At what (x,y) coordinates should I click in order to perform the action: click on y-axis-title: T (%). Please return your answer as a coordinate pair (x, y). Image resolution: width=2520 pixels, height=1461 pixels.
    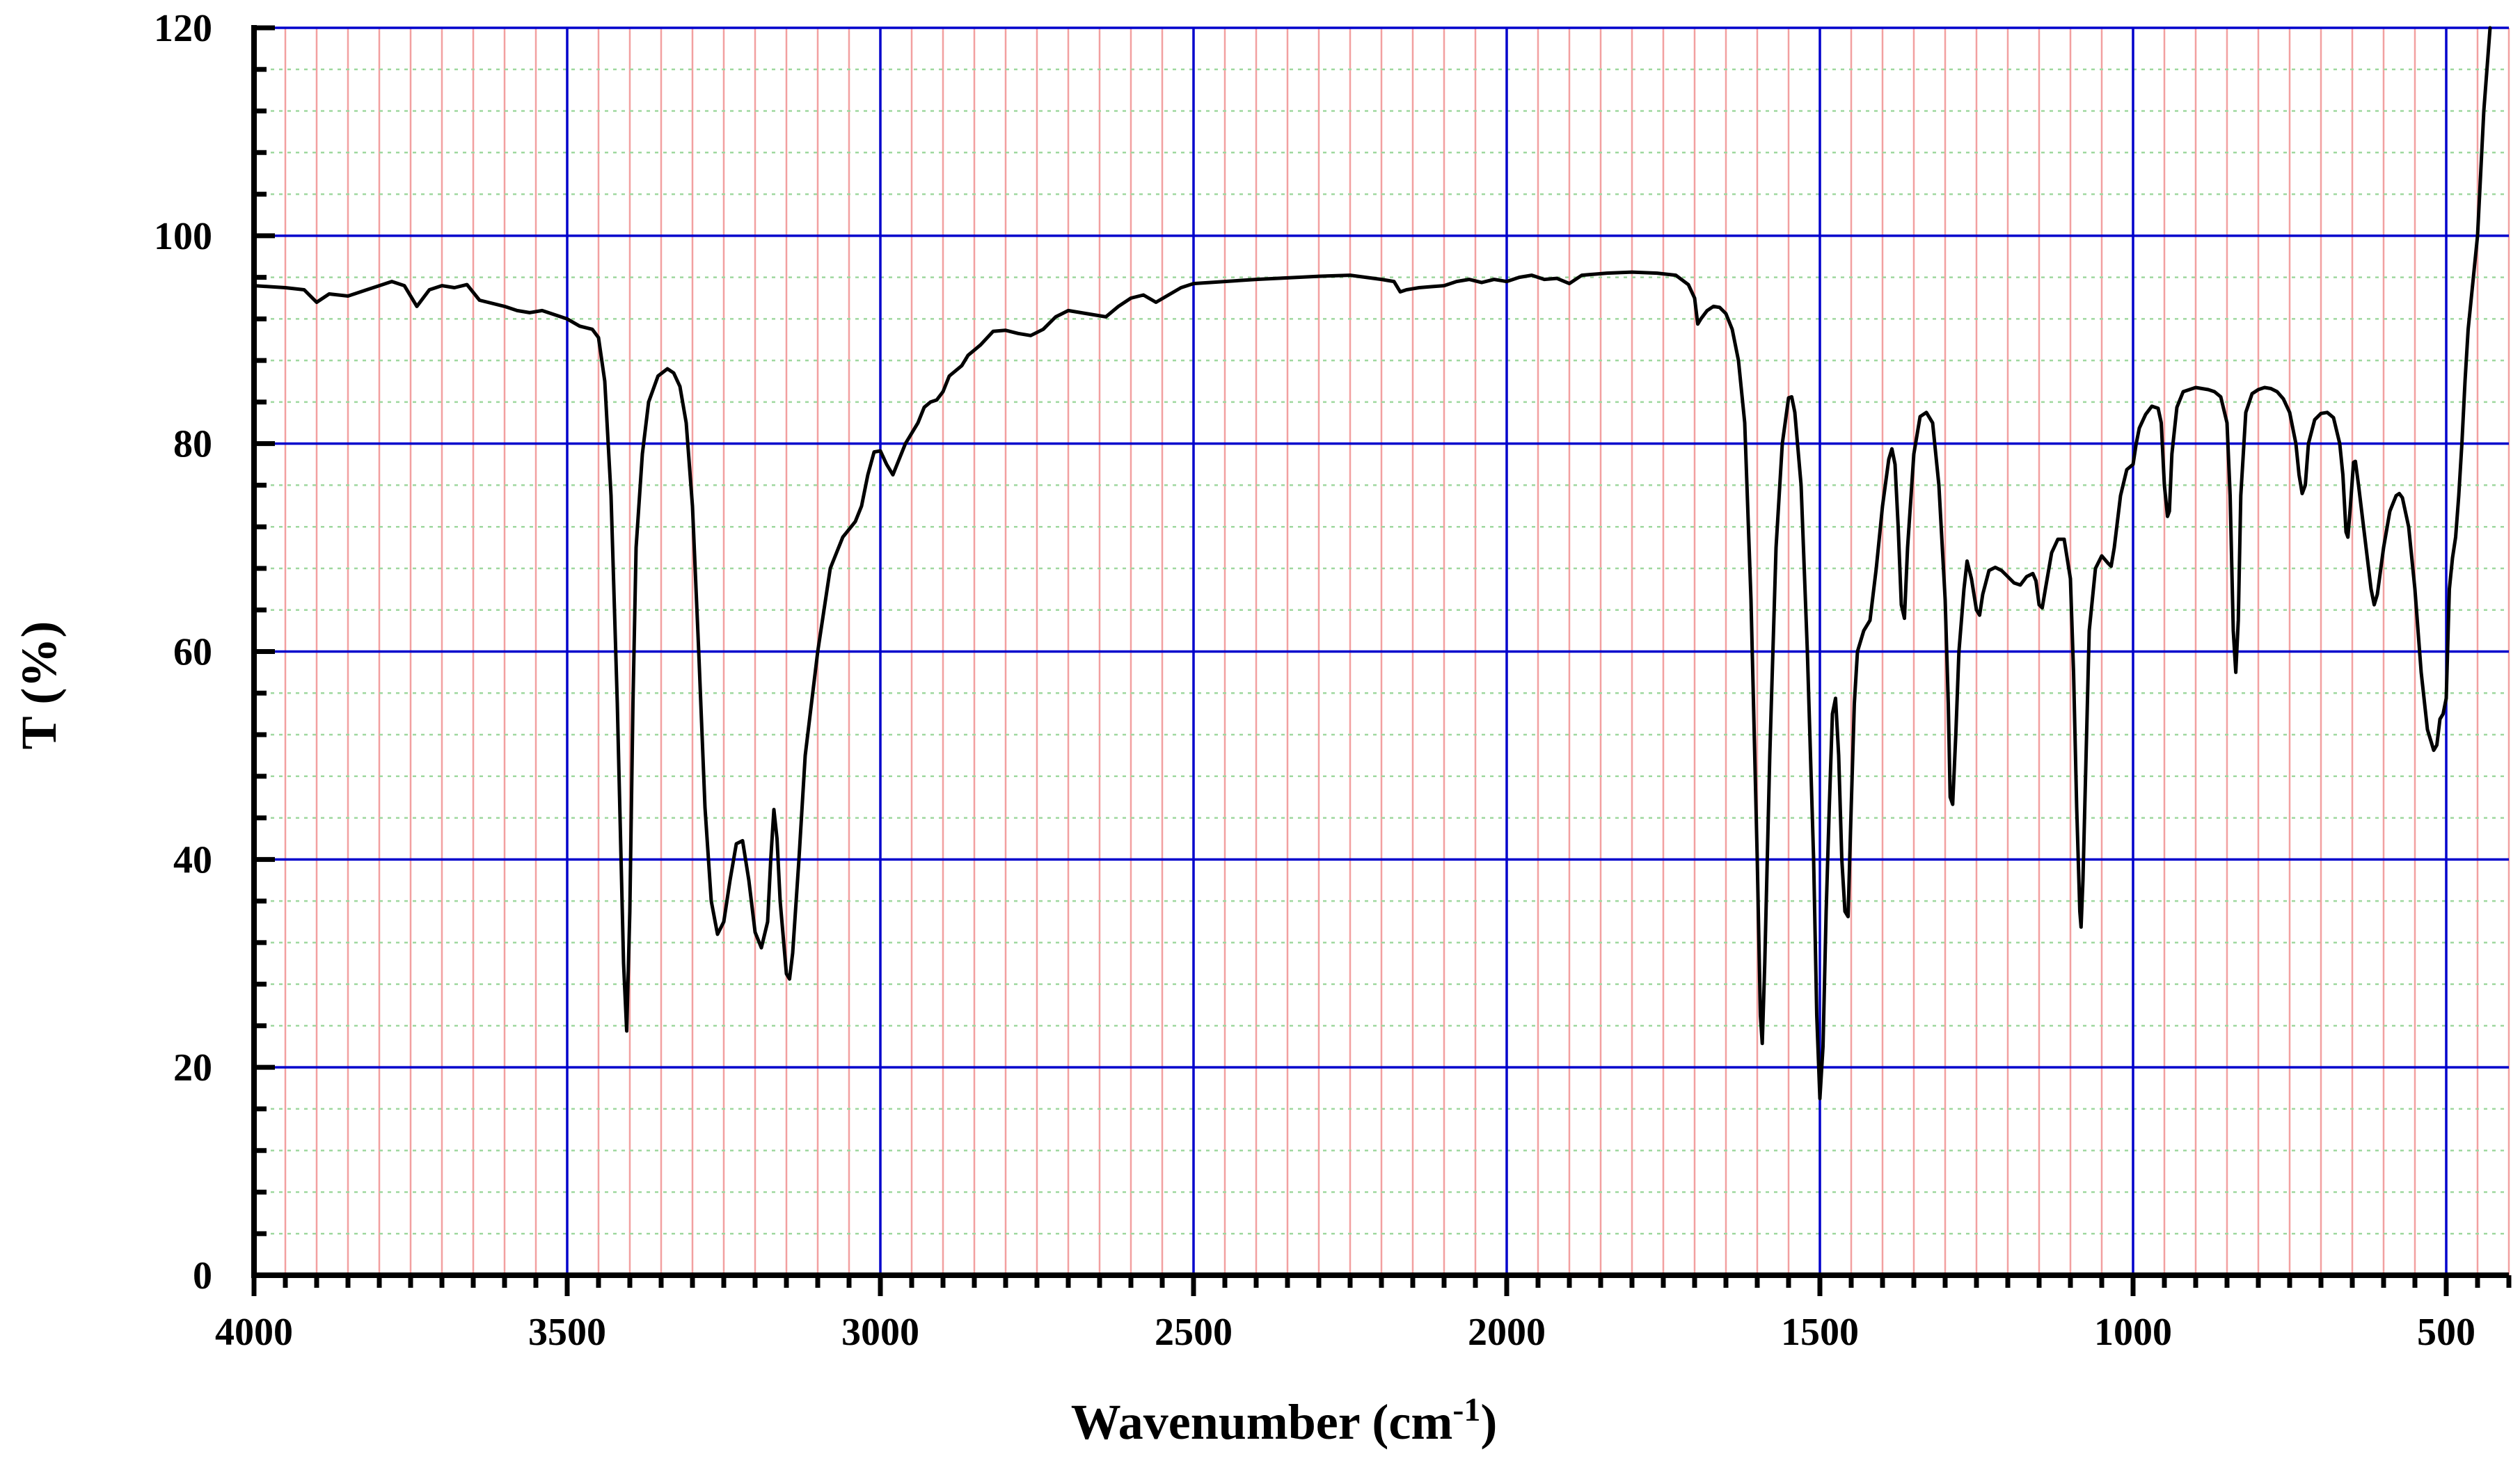
    Looking at the image, I should click on (39, 685).